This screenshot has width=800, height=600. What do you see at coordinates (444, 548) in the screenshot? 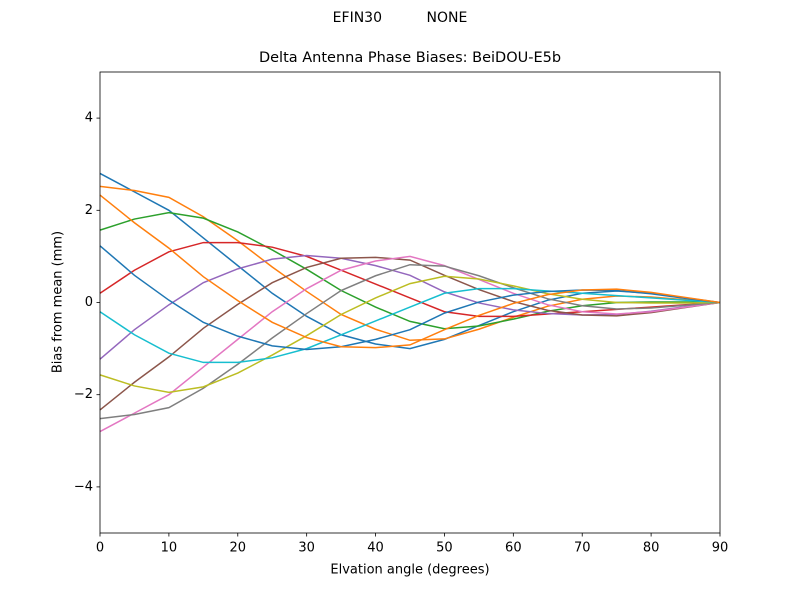
I see `x-tick-label: 50` at bounding box center [444, 548].